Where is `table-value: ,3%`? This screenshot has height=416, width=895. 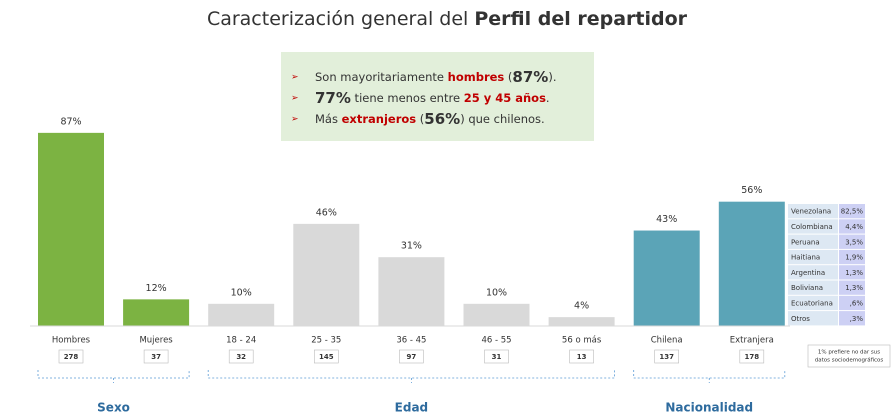
table-value: ,3% is located at coordinates (857, 319).